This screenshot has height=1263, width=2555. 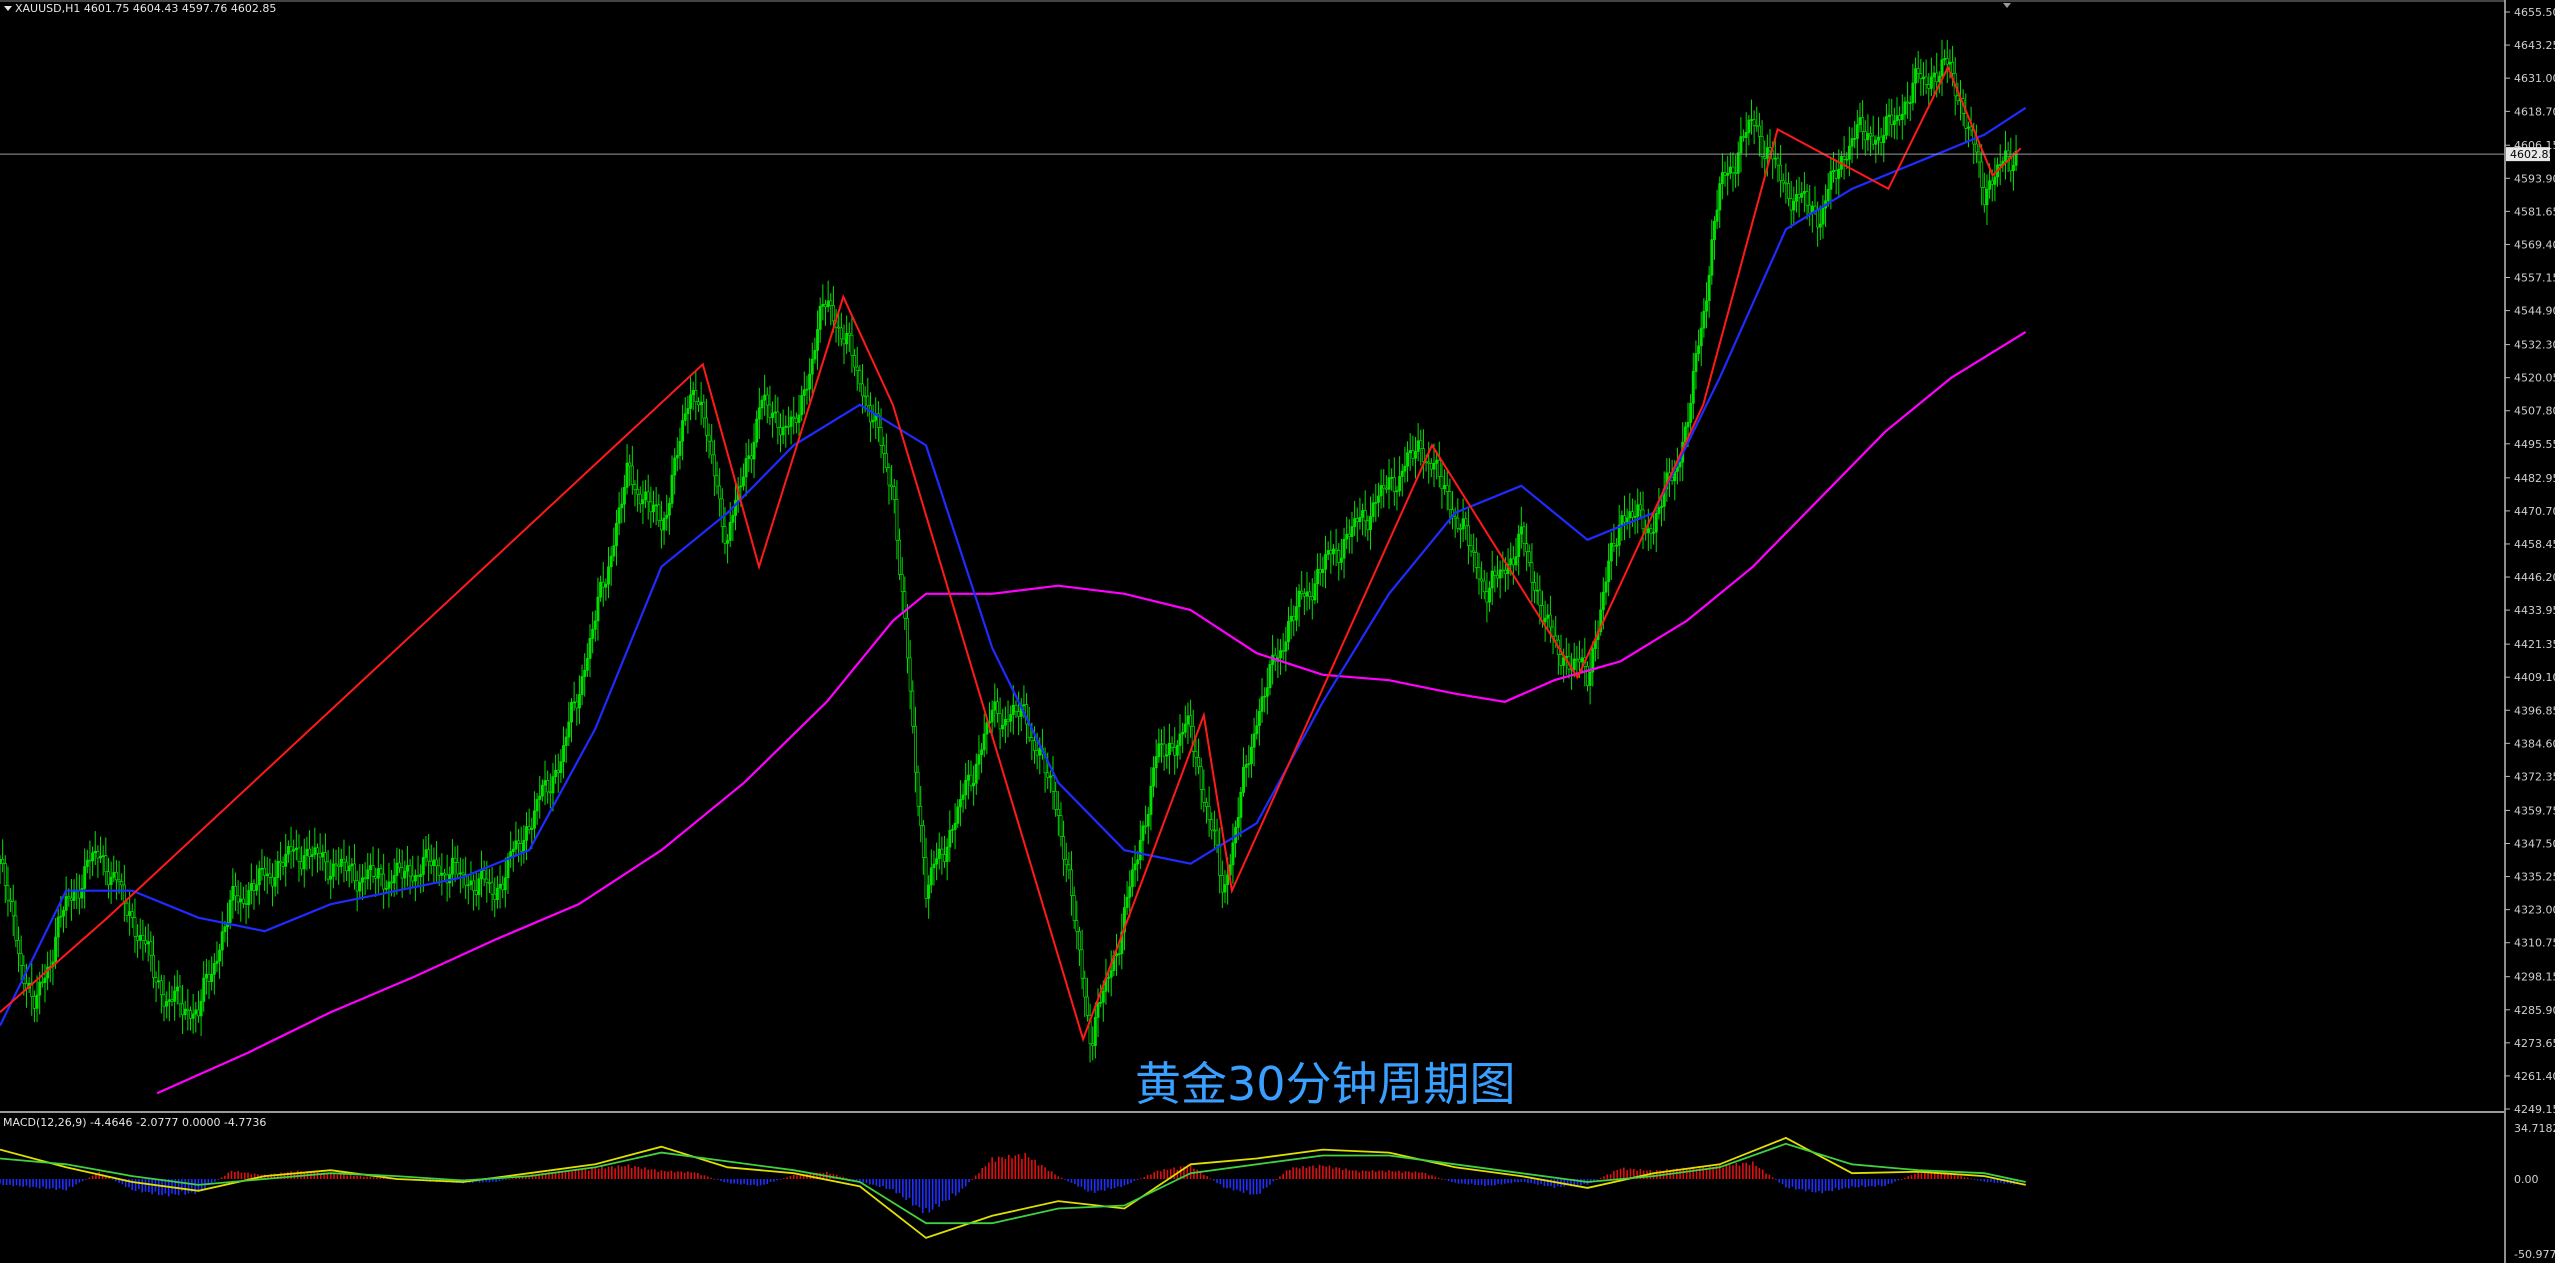 I want to click on shift-marker-icon, so click(x=2007, y=5).